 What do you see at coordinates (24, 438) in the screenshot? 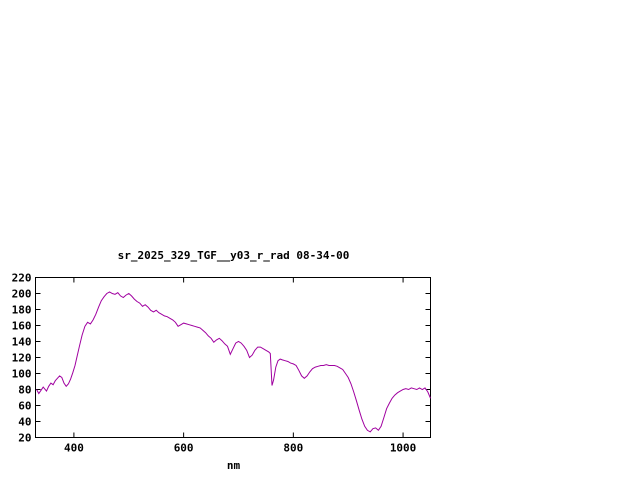
I see `y-tick-label: 20` at bounding box center [24, 438].